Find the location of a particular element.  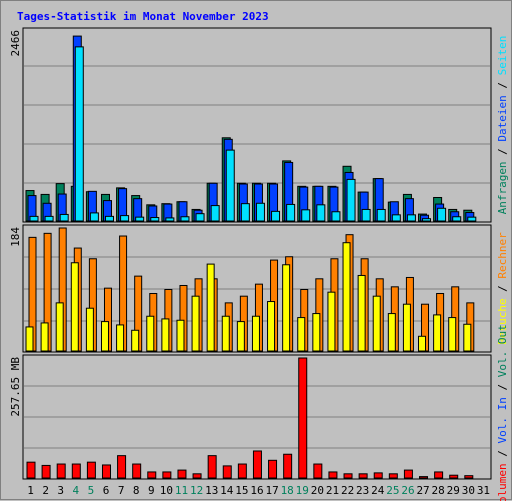

legend-entry: Besuche is located at coordinates (502, 321).